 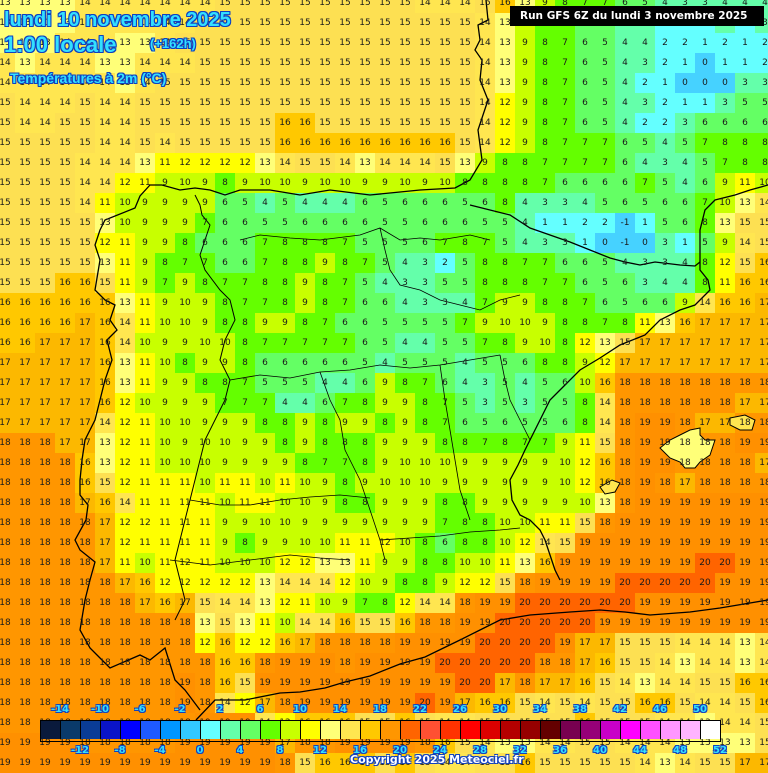 I want to click on colorbar-label-bottom: 0, so click(x=200, y=750).